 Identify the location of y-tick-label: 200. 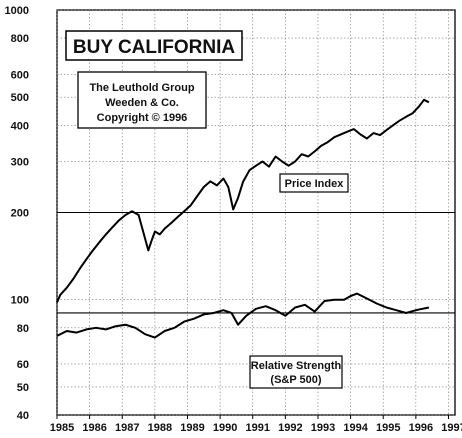
(20, 214).